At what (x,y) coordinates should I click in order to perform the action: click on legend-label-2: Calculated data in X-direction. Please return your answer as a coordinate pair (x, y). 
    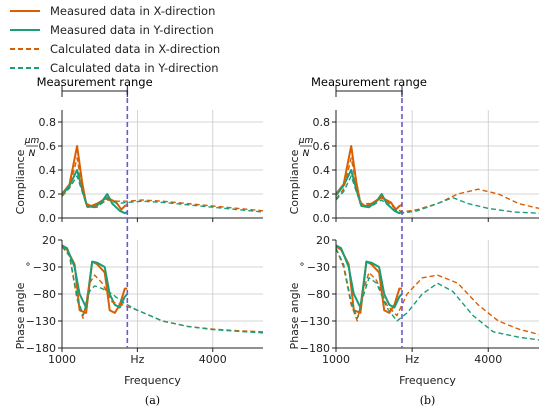
    Looking at the image, I should click on (135, 49).